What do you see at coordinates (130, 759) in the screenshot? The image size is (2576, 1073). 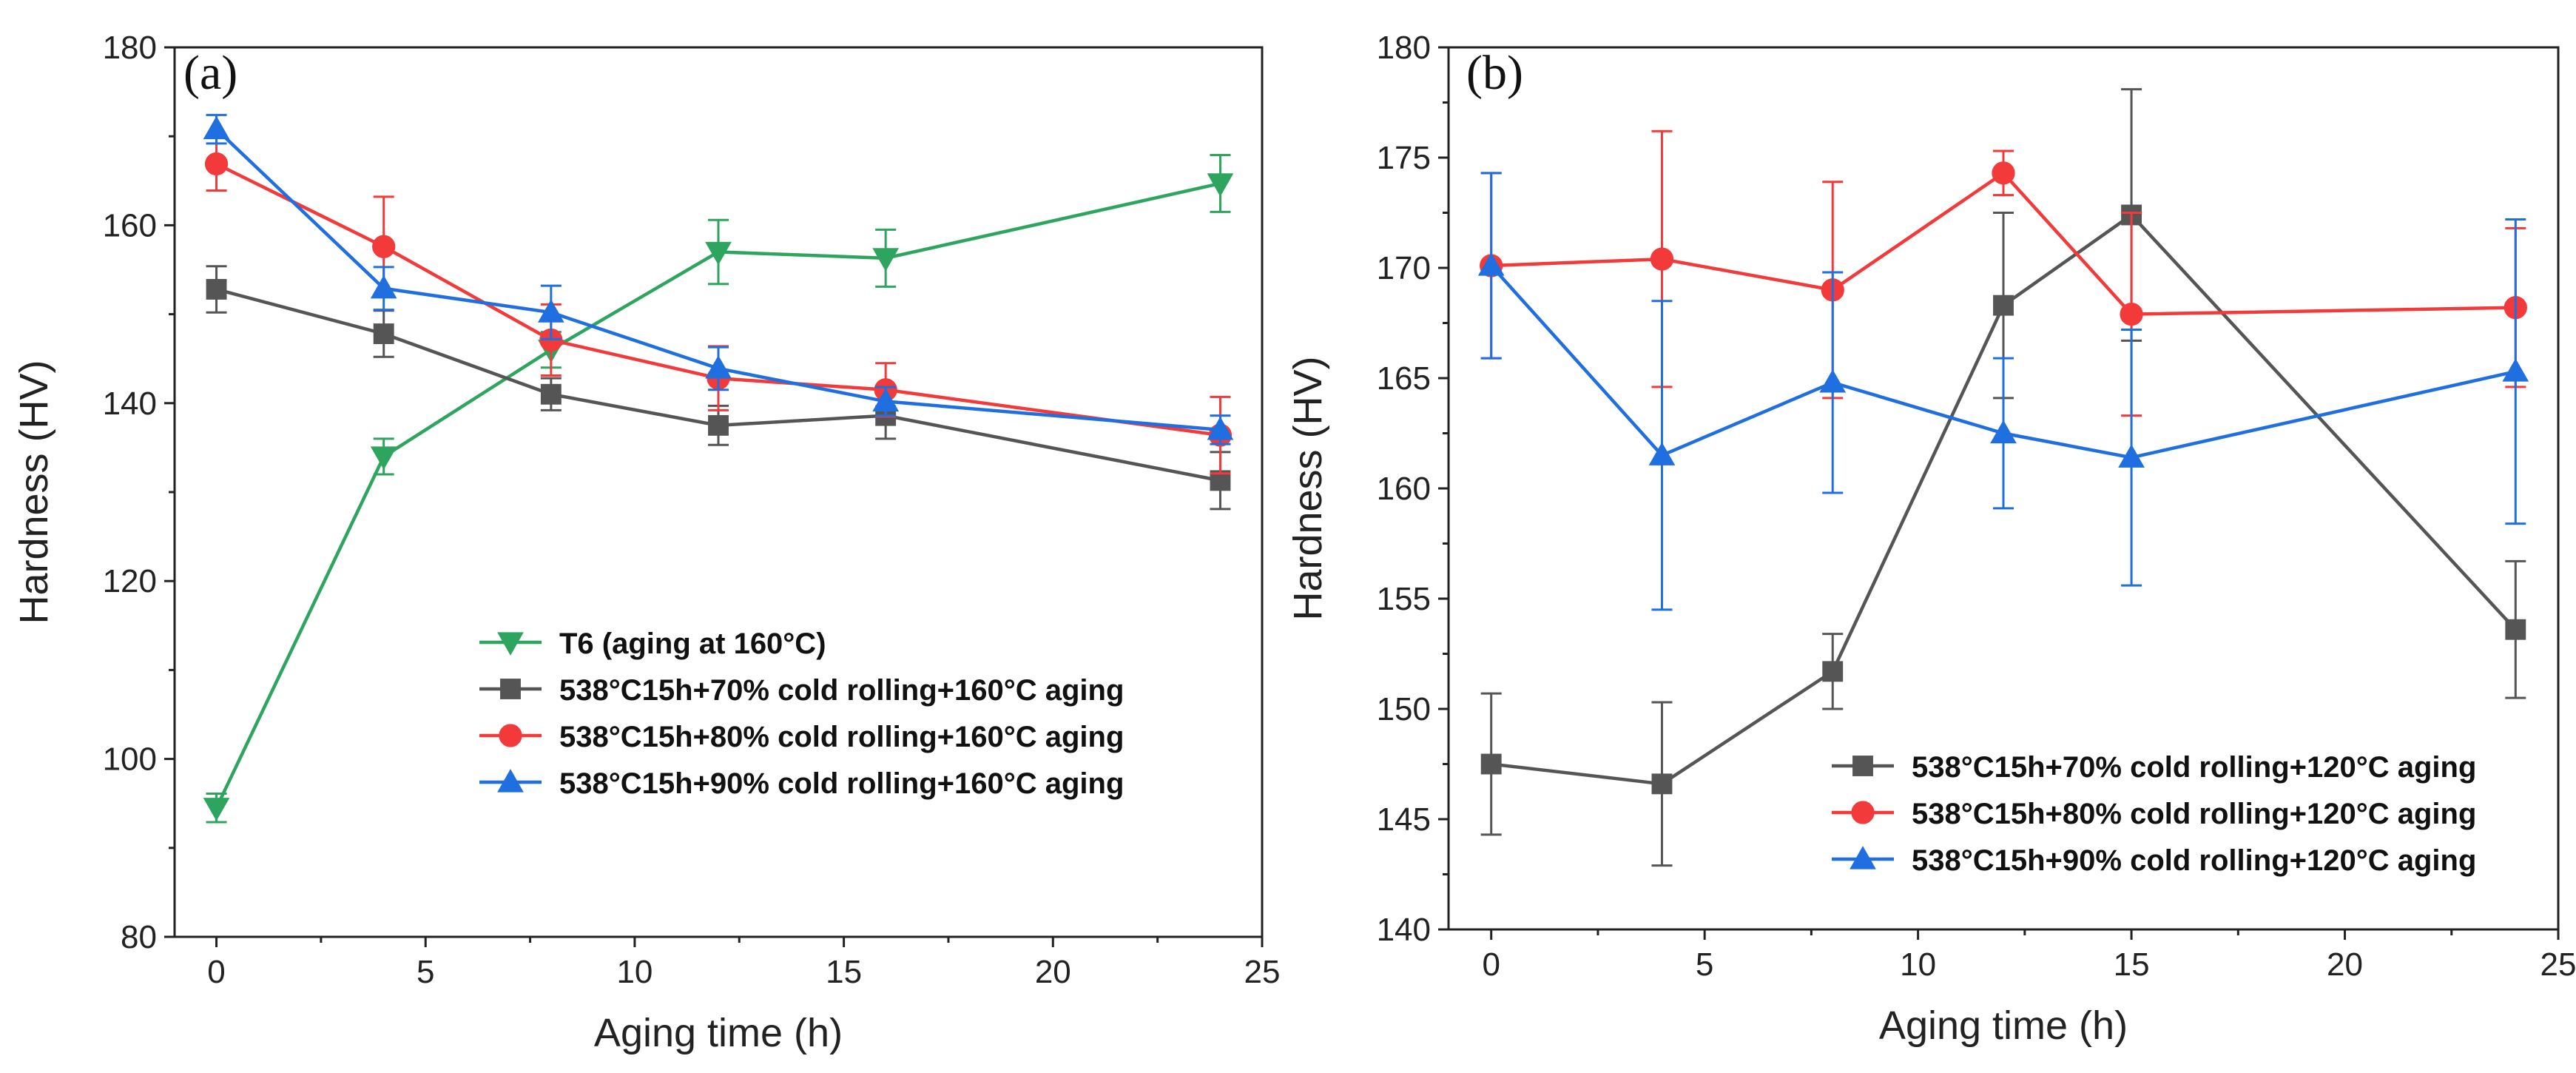 I see `y-tick-label: 100` at bounding box center [130, 759].